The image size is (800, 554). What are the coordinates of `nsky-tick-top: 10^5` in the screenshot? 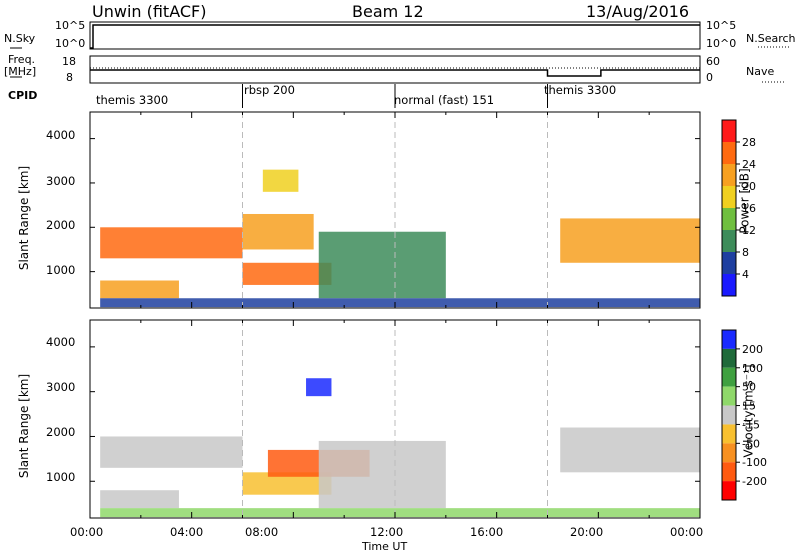 It's located at (70, 25).